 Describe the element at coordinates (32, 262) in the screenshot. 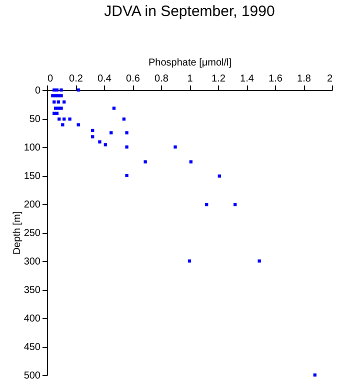

I see `y-tick-label: 300` at that location.